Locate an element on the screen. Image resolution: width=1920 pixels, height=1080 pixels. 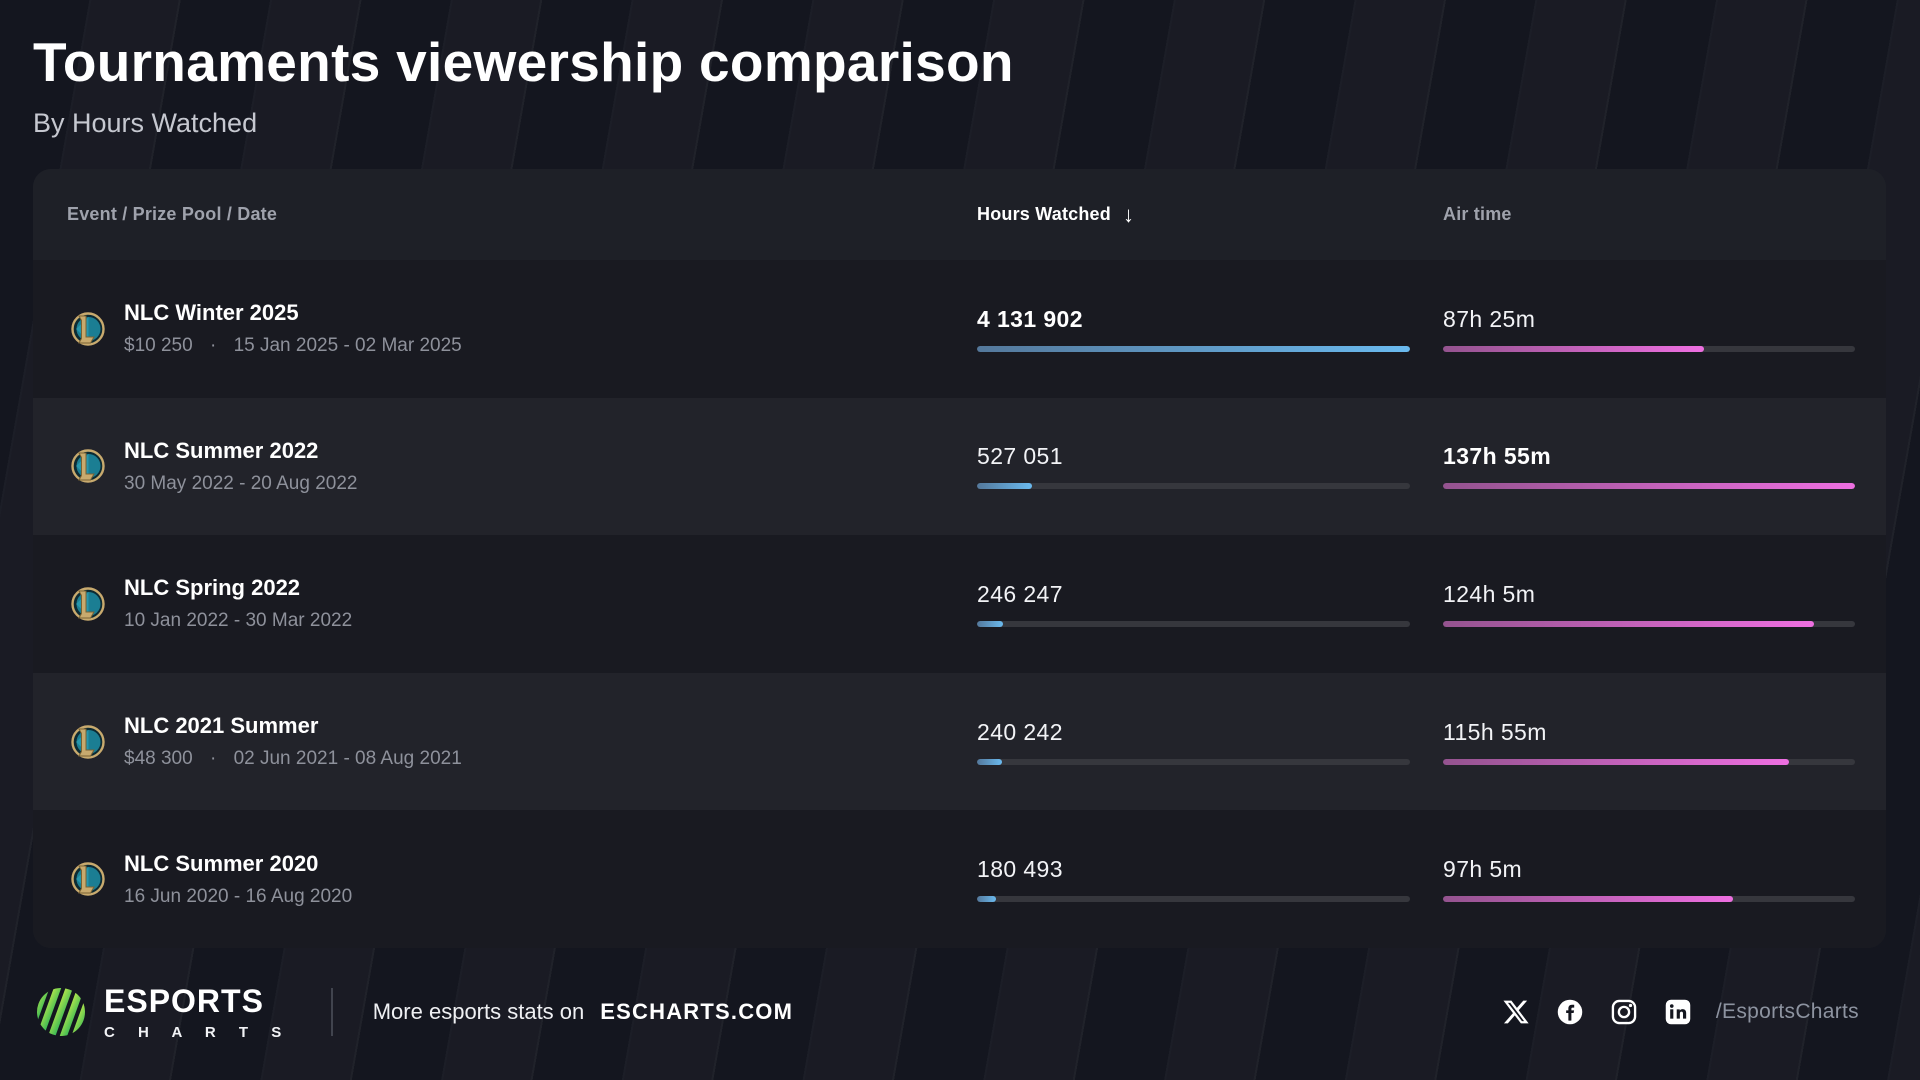
hours-watched-value: 4 131 902 is located at coordinates (1030, 318).